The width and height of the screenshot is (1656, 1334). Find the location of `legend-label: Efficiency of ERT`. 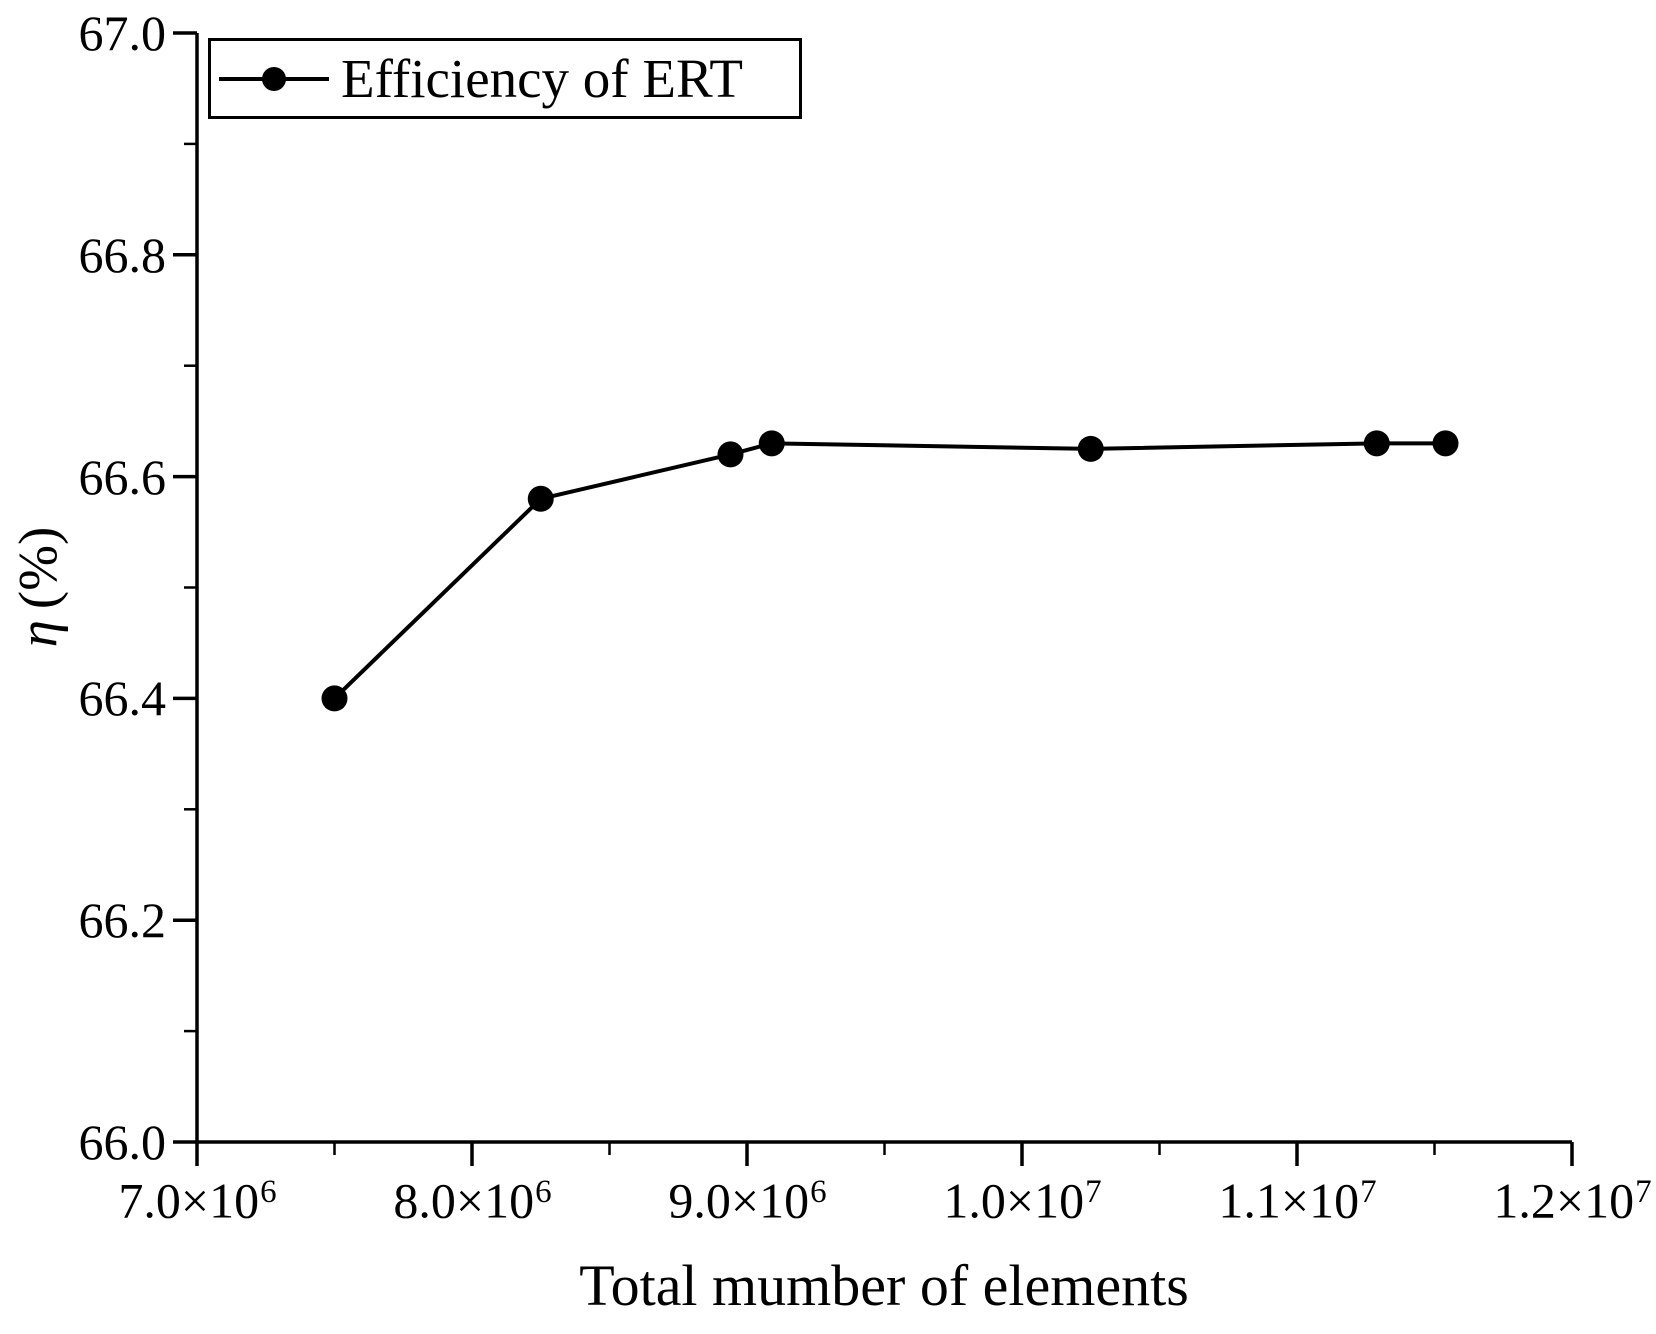

legend-label: Efficiency of ERT is located at coordinates (542, 78).